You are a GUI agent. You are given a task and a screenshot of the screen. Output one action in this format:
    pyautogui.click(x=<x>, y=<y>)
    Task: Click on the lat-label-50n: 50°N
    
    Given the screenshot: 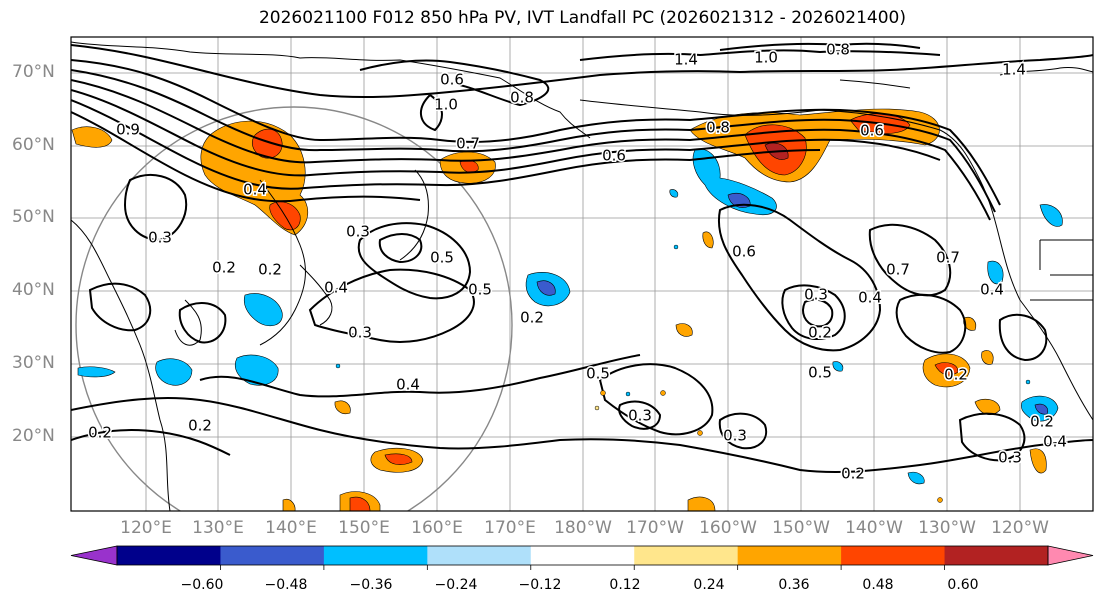 What is the action you would take?
    pyautogui.click(x=33, y=217)
    